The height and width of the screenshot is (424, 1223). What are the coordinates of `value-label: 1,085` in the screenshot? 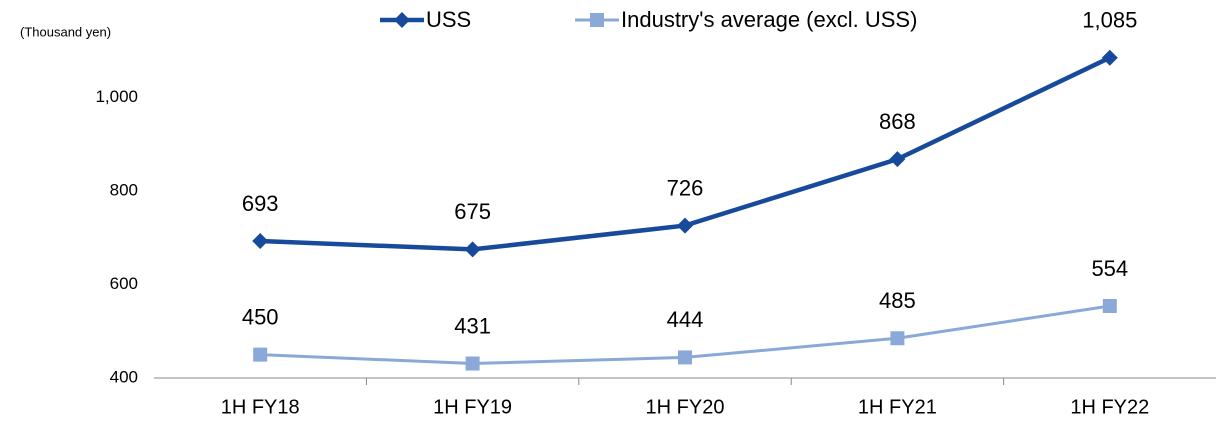 It's located at (1109, 20).